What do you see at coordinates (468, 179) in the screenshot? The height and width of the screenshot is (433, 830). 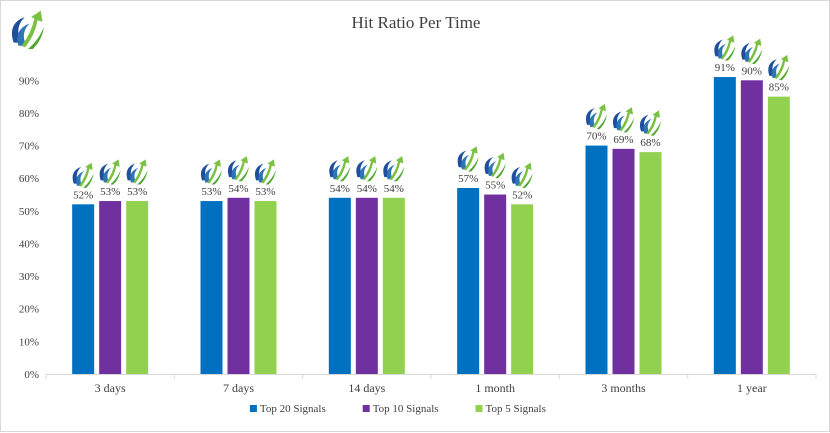 I see `data-label: 57%` at bounding box center [468, 179].